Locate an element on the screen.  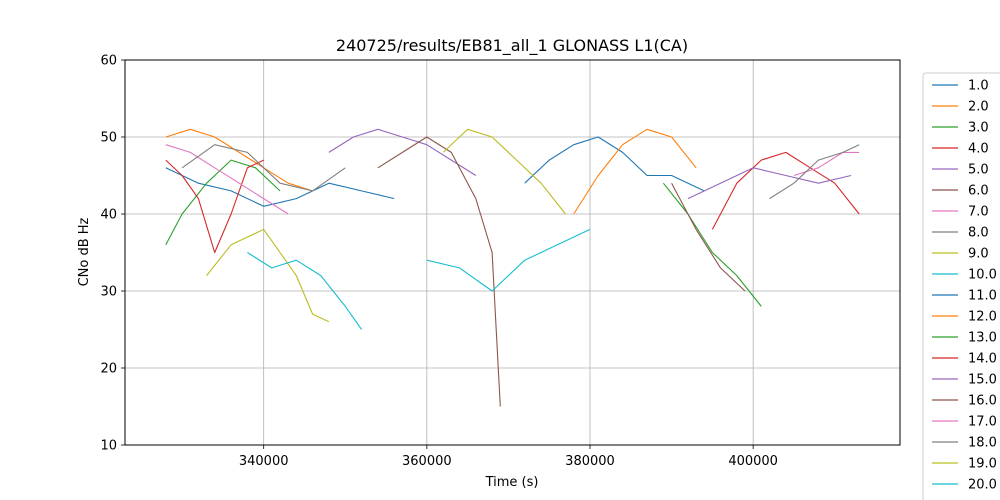
legend-label: 11.0 is located at coordinates (982, 296).